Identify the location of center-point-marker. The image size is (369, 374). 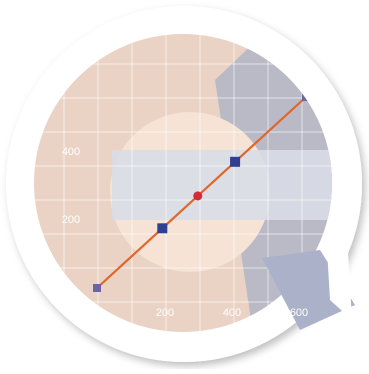
(198, 196).